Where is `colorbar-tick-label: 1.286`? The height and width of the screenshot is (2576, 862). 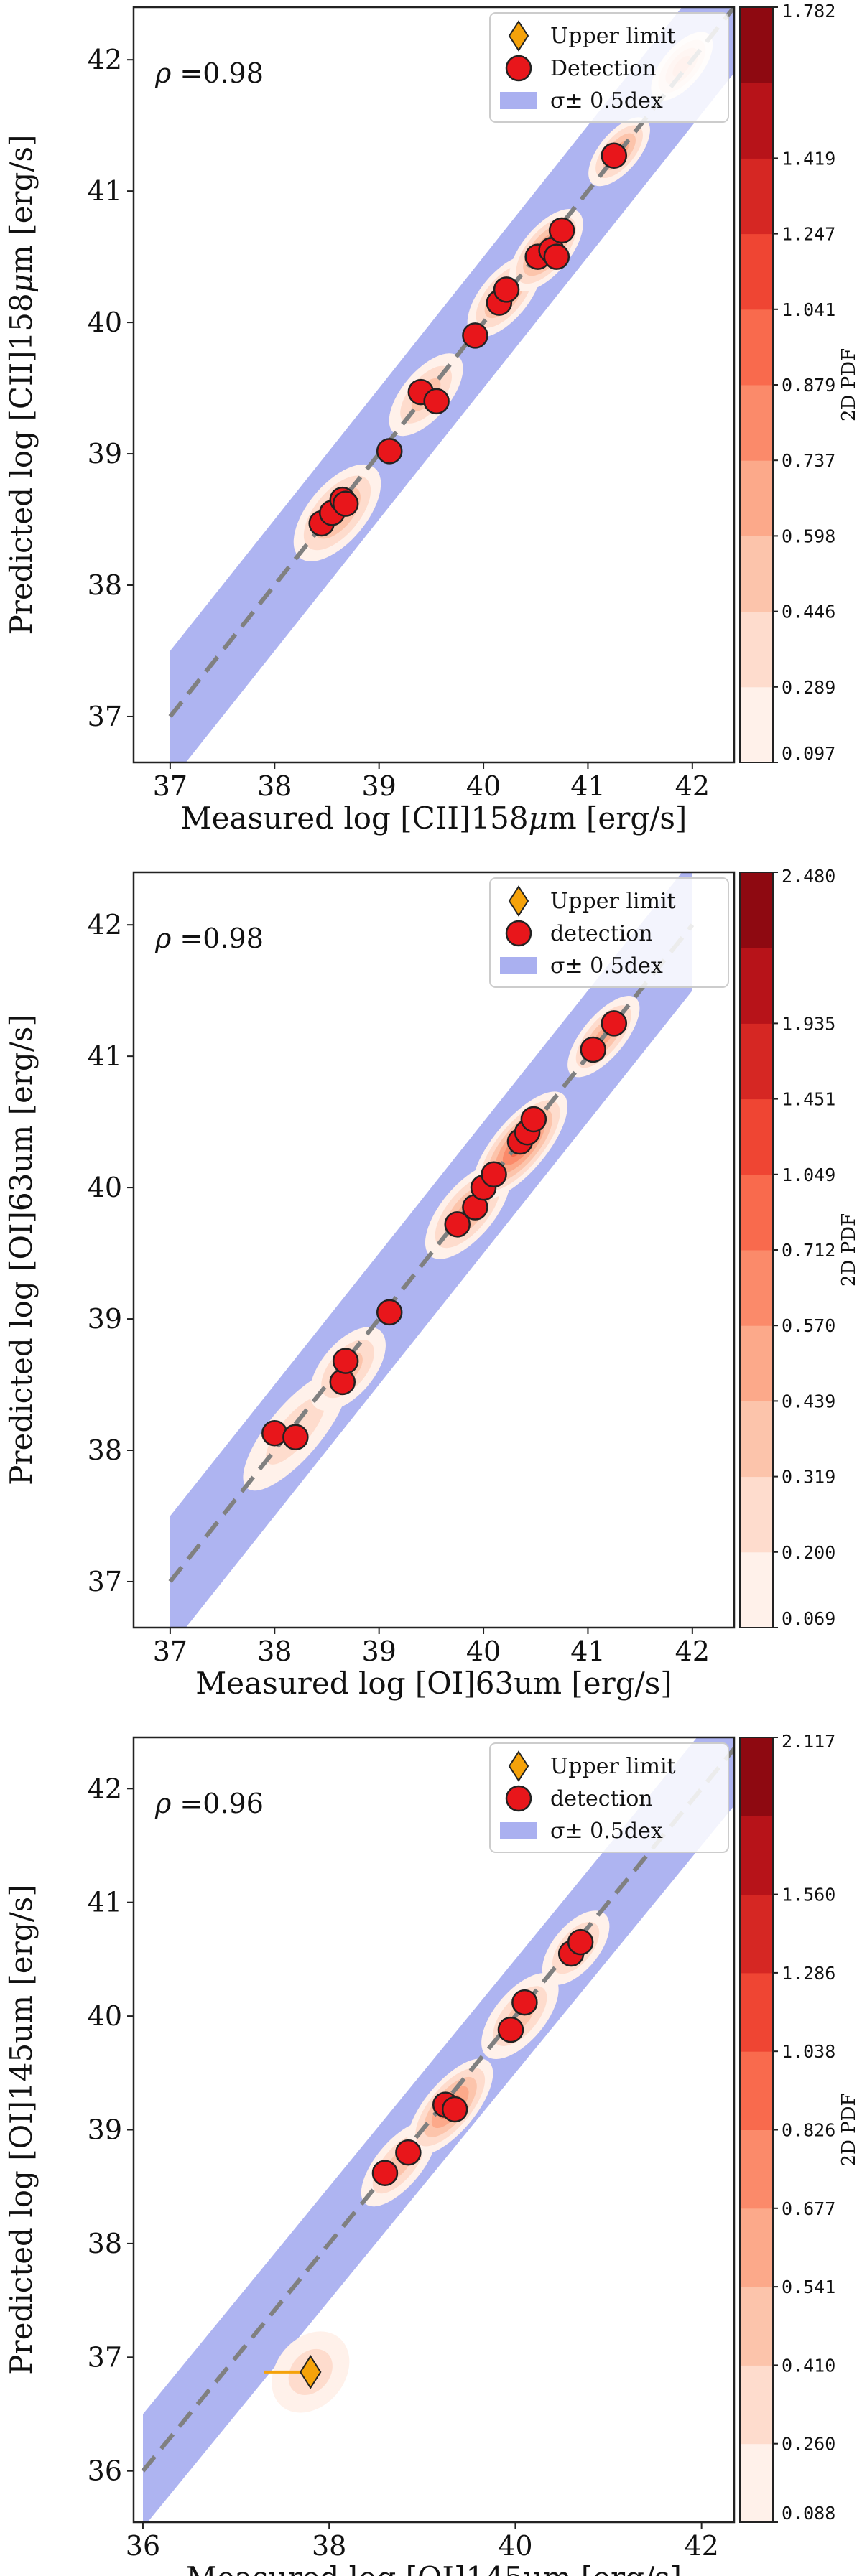
colorbar-tick-label: 1.286 is located at coordinates (809, 1973).